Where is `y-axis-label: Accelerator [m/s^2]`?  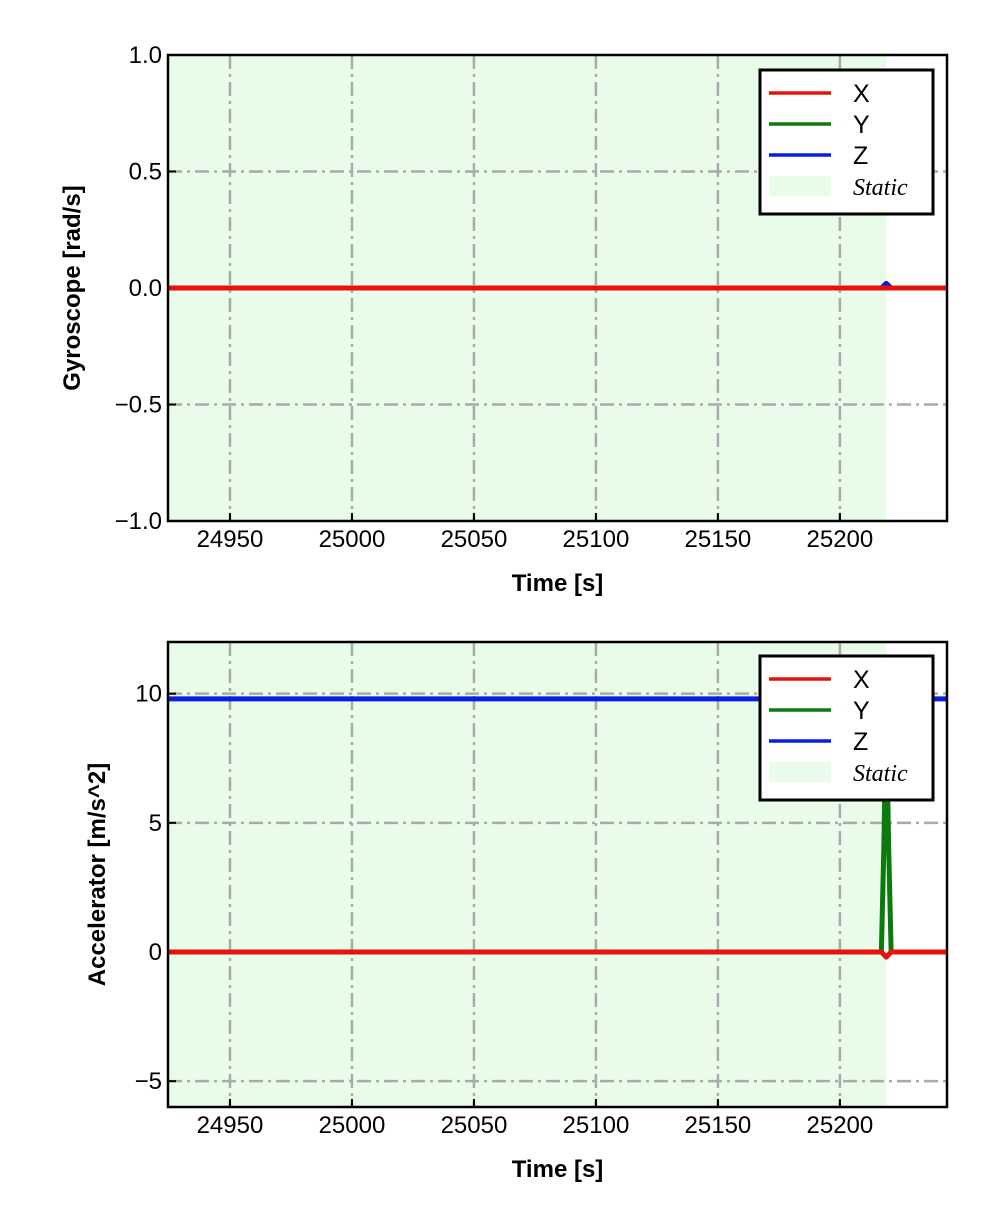
y-axis-label: Accelerator [m/s^2] is located at coordinates (97, 874).